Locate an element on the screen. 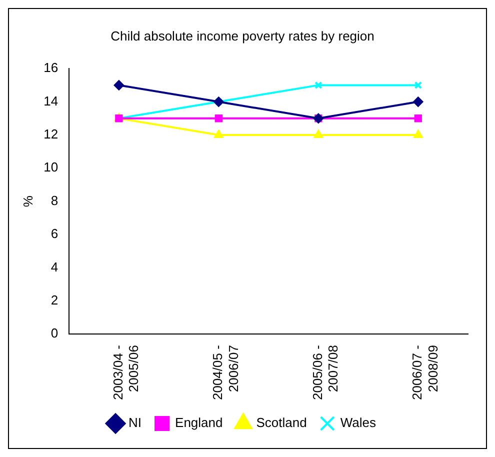  legend-label: Wales is located at coordinates (358, 422).